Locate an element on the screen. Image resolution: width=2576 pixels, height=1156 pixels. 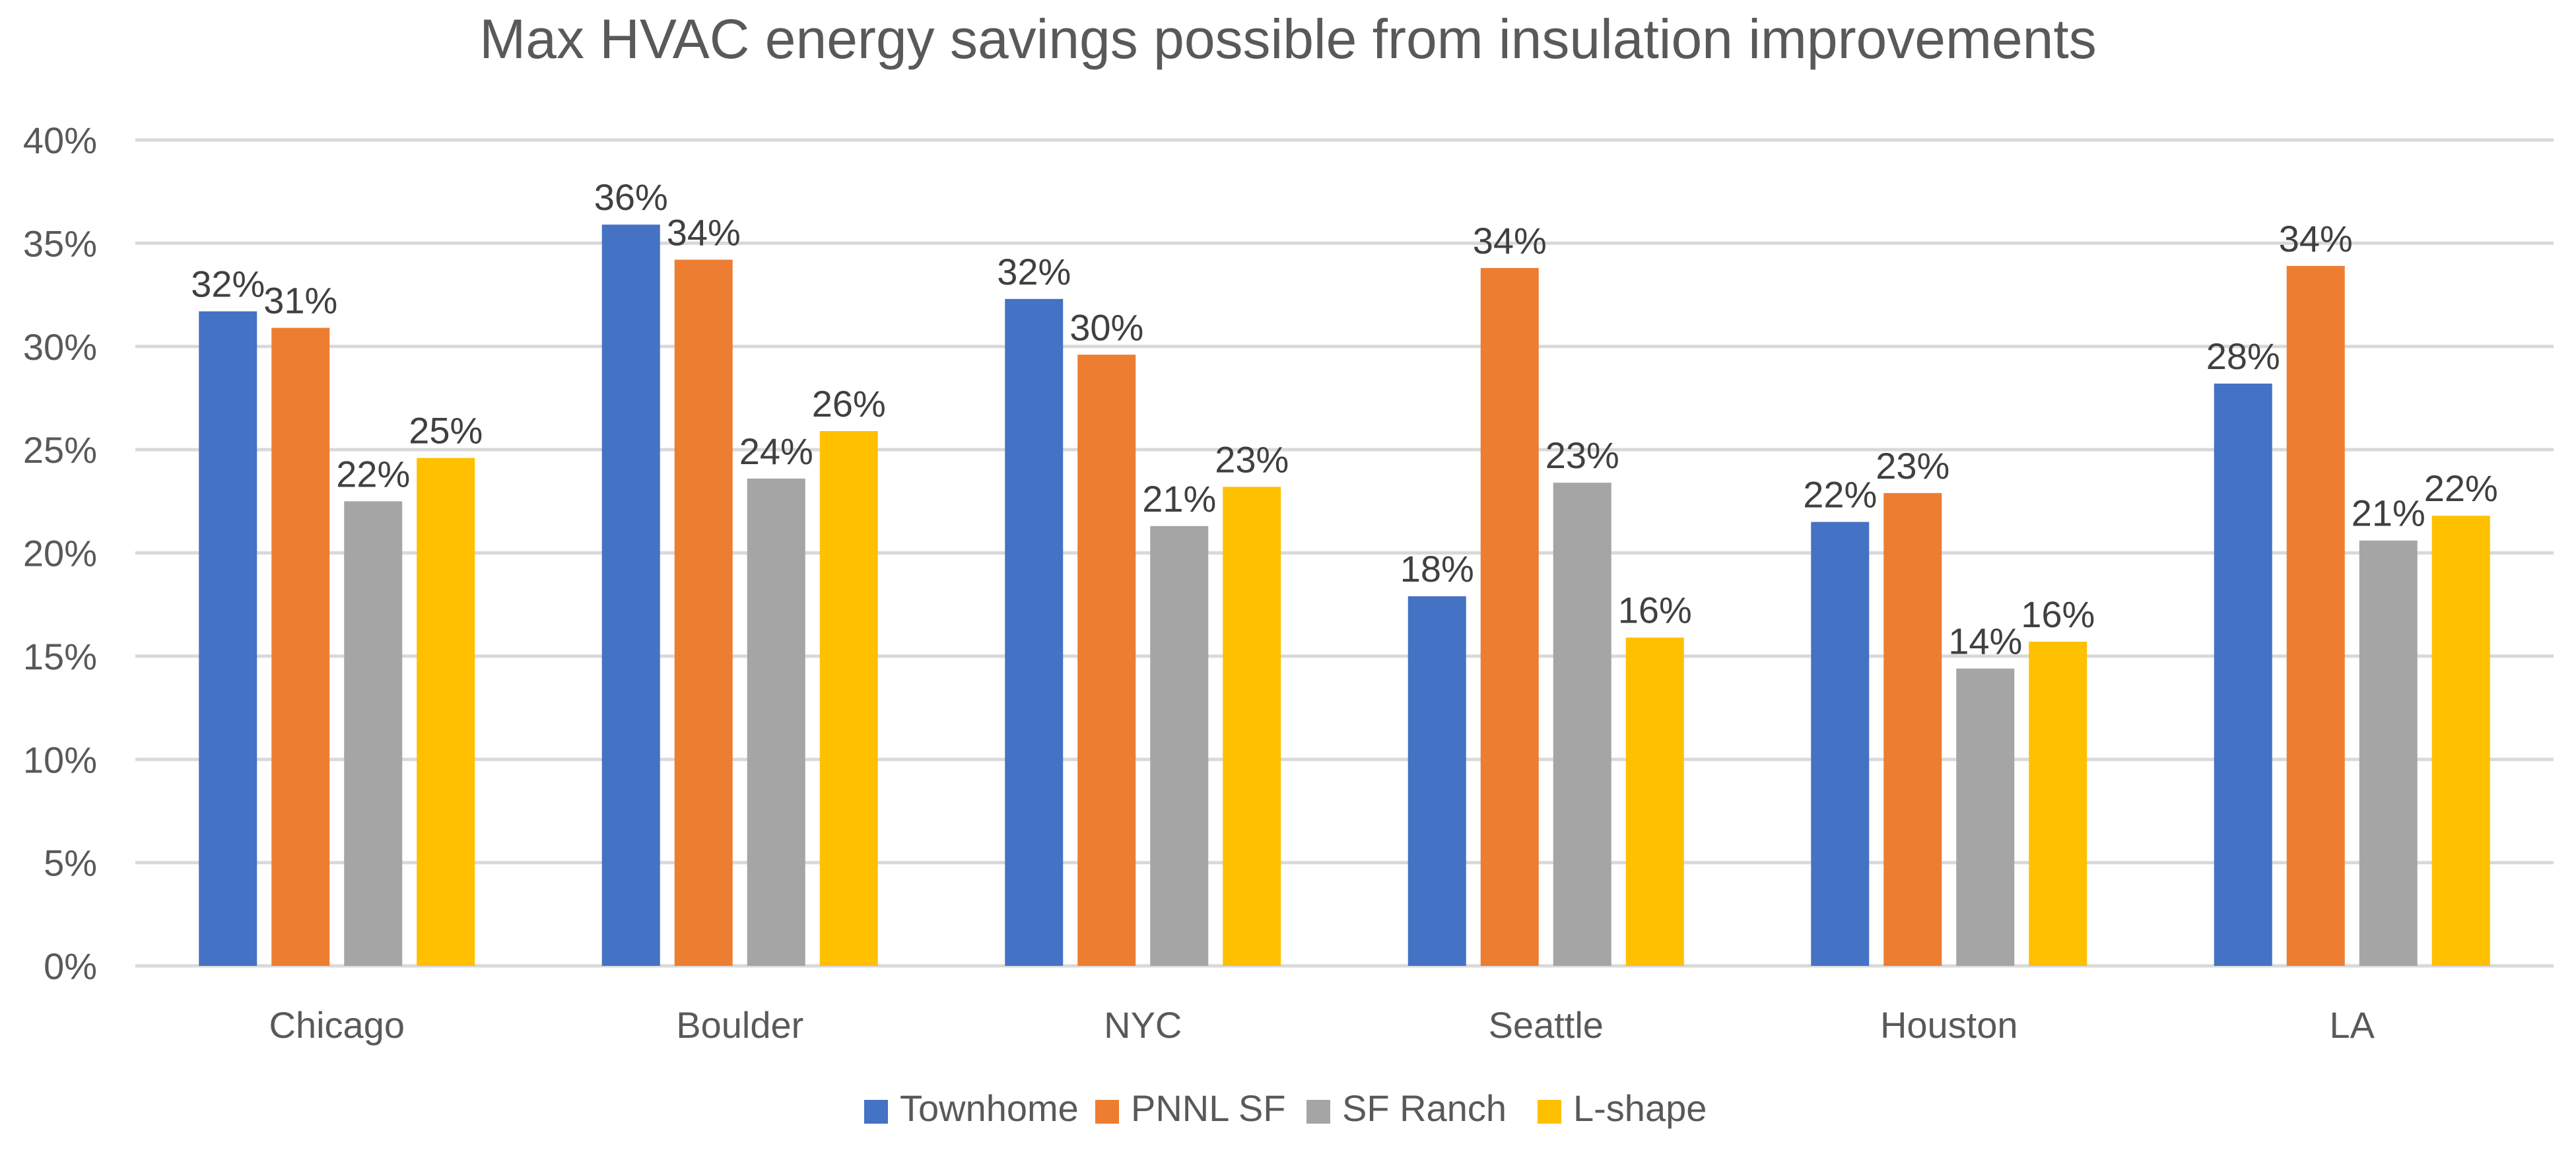
legend: Townhome PNNL SF SF Ranch L-shape is located at coordinates (1285, 1108).